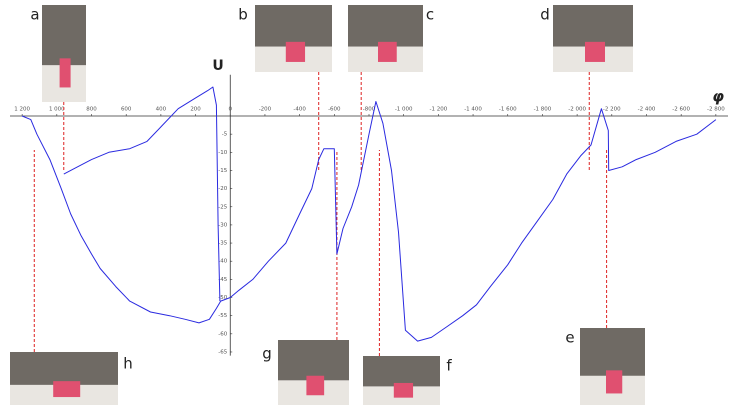 This screenshot has height=405, width=729. What do you see at coordinates (126, 110) in the screenshot?
I see `x-tick-label: 600` at bounding box center [126, 110].